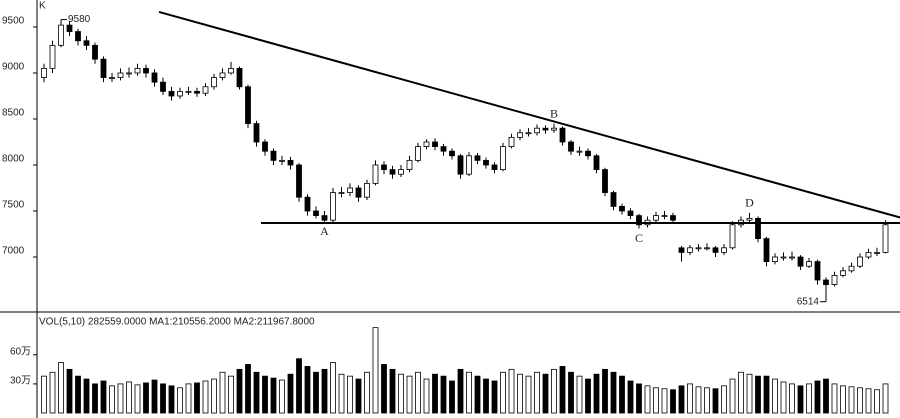 Image resolution: width=900 pixels, height=418 pixels. I want to click on high-label: 9580, so click(79, 19).